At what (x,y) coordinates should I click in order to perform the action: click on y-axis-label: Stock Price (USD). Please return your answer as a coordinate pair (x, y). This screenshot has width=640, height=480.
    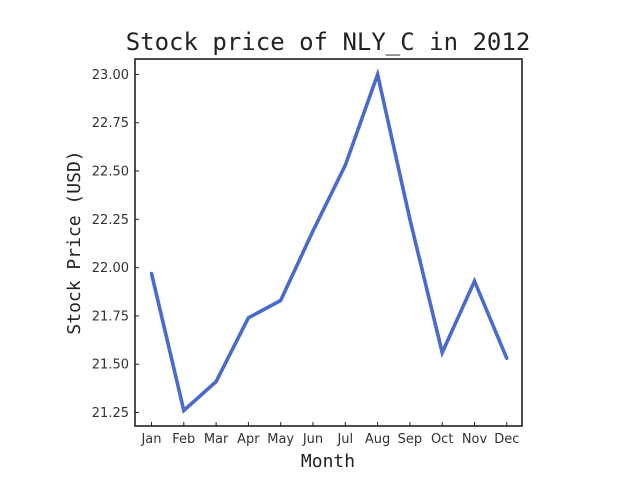
    Looking at the image, I should click on (74, 242).